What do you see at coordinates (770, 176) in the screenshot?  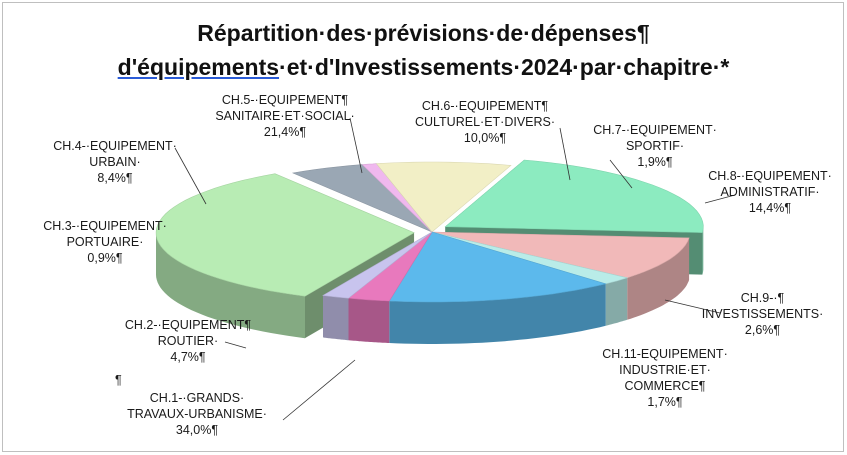 I see `slice-label-8-line-1: CH.8-·EQUIPEMENT·` at bounding box center [770, 176].